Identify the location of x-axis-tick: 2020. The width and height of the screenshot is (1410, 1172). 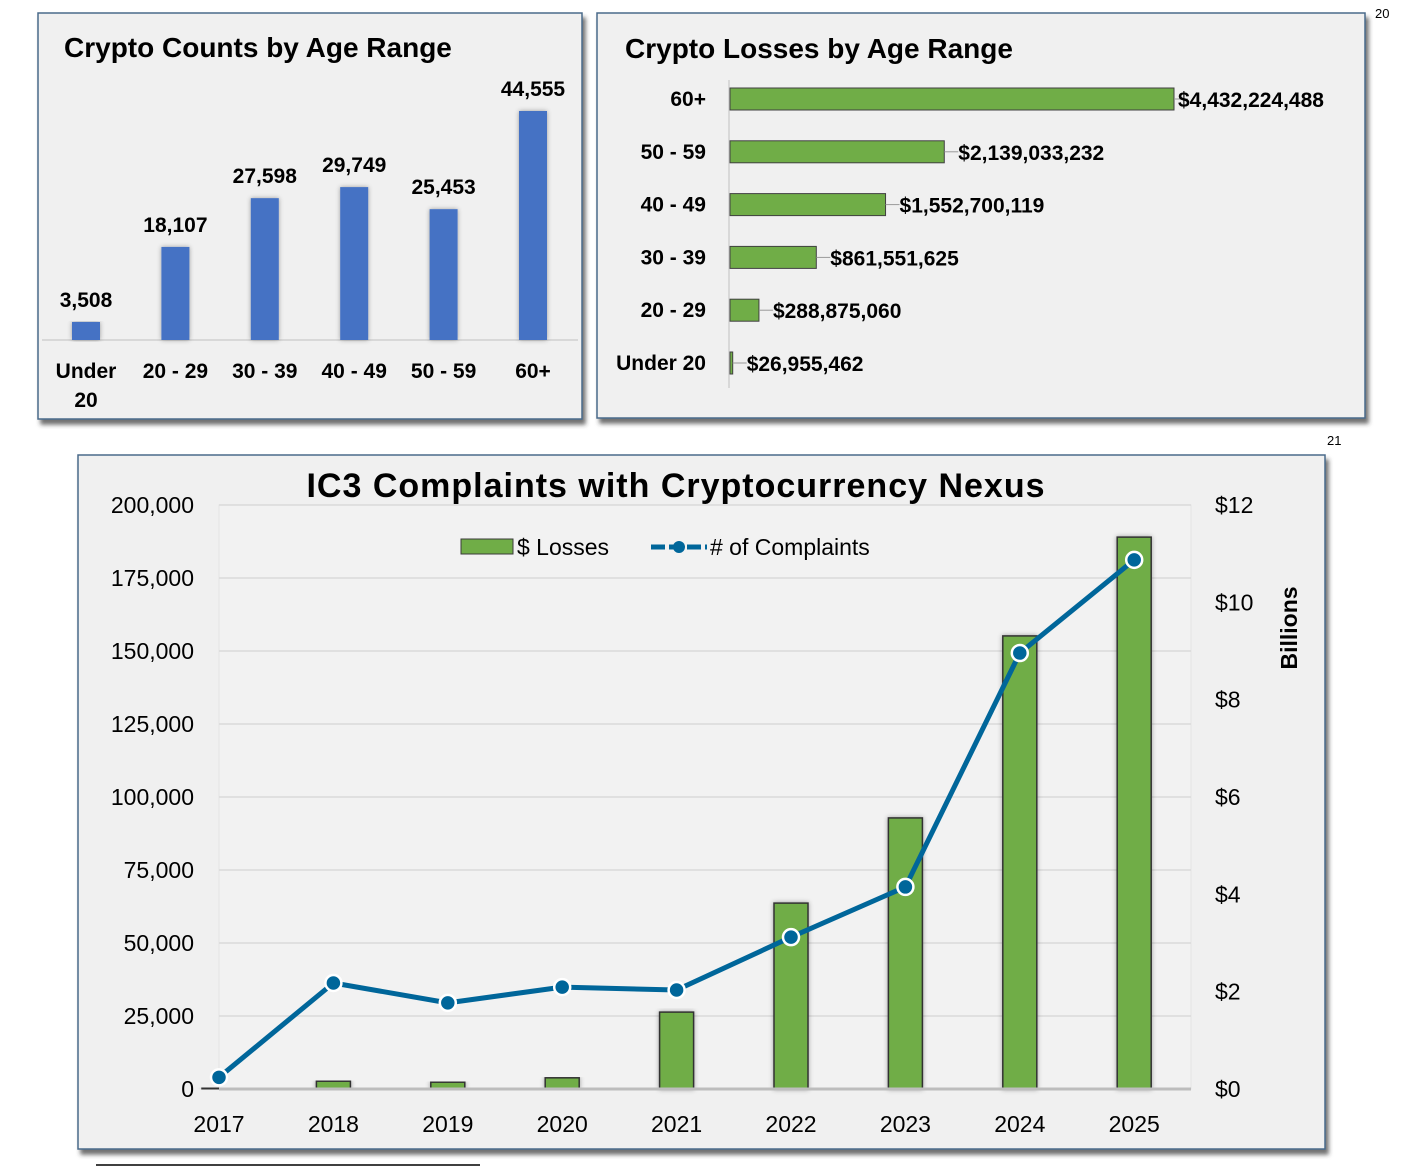
(562, 1124).